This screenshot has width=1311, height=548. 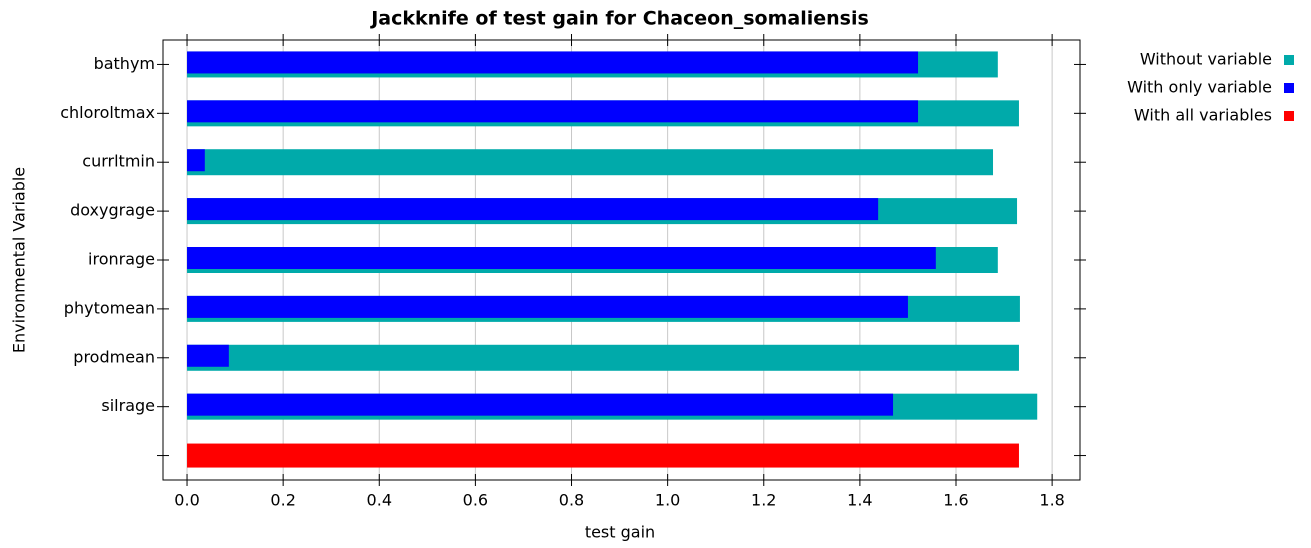 I want to click on y-tick-label: phytomean, so click(x=109, y=307).